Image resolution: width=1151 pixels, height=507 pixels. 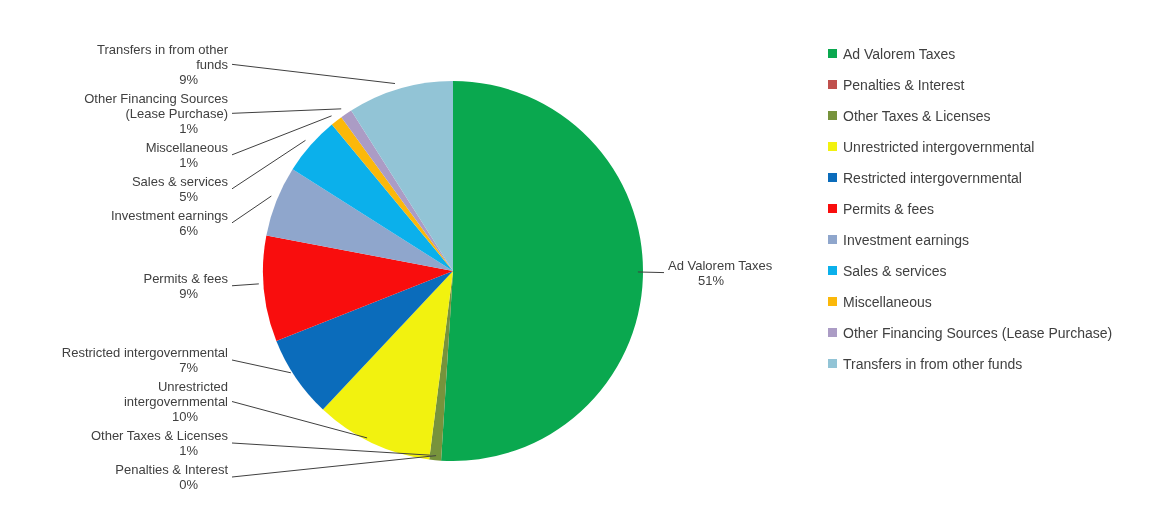 What do you see at coordinates (906, 239) in the screenshot?
I see `legend-label: Investment earnings` at bounding box center [906, 239].